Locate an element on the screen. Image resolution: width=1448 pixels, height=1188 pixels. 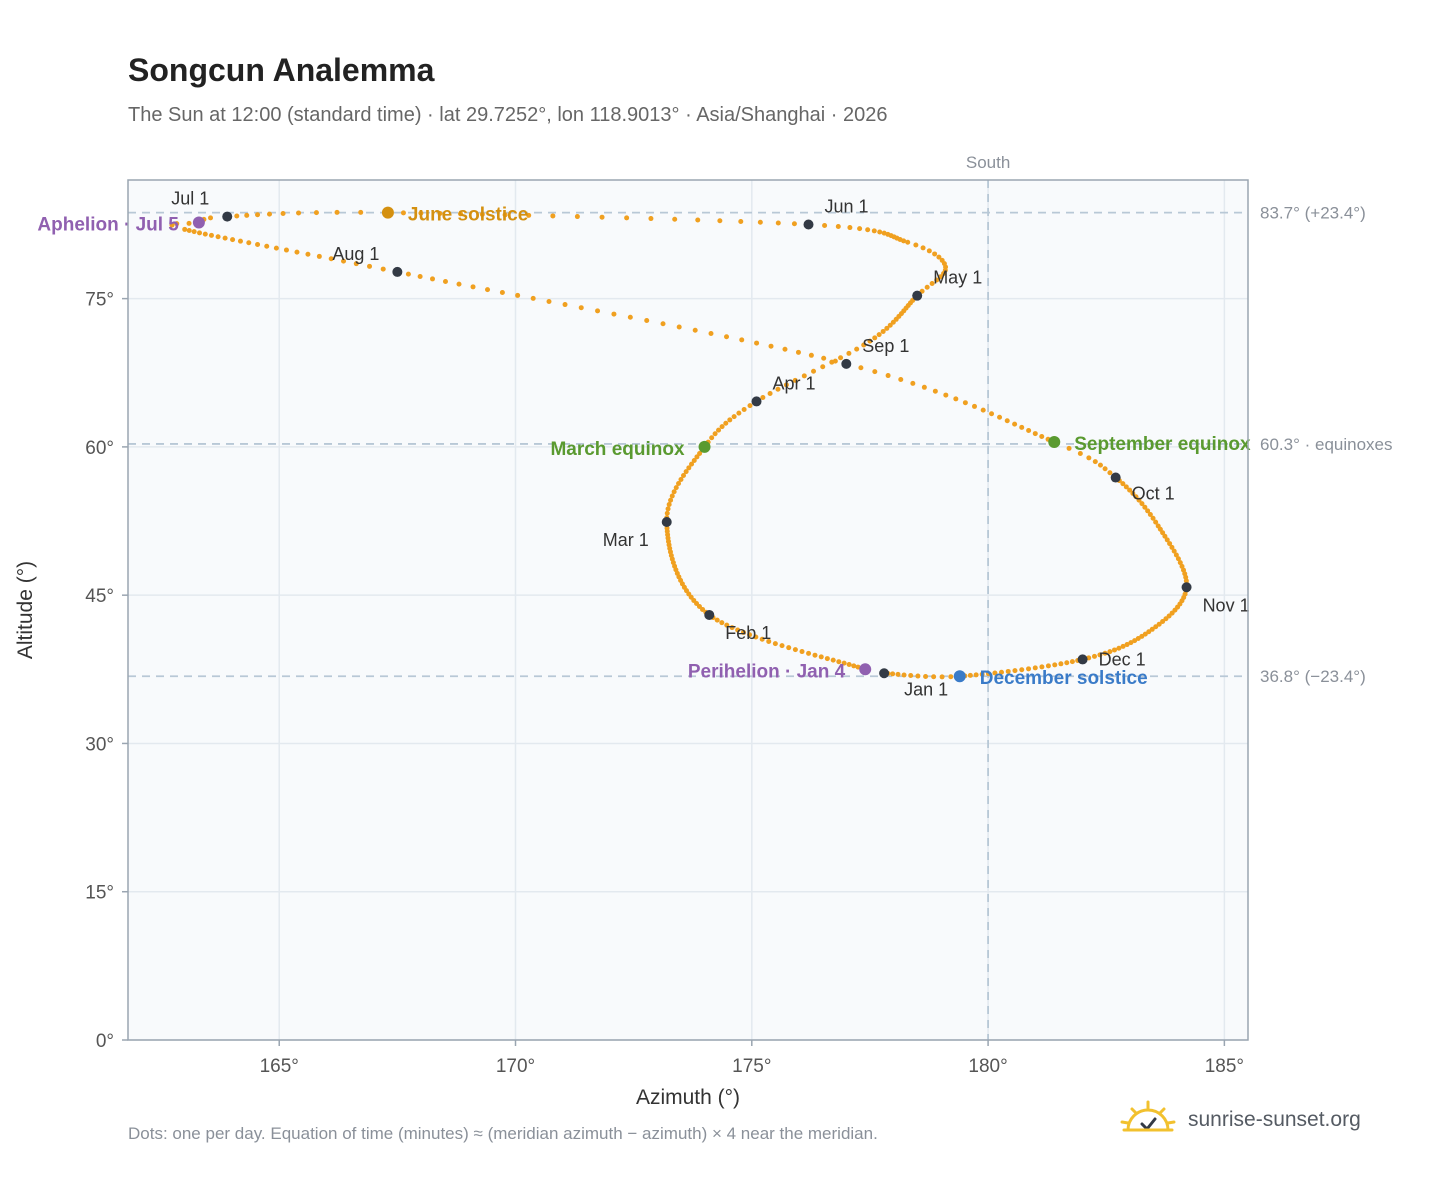
y-tick-label: 45° is located at coordinates (99, 596).